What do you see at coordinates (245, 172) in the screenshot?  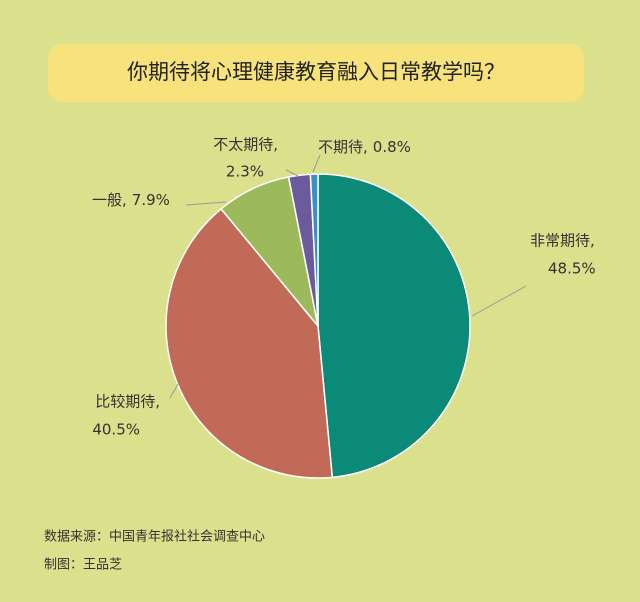 I see `value-label: 2.3%` at bounding box center [245, 172].